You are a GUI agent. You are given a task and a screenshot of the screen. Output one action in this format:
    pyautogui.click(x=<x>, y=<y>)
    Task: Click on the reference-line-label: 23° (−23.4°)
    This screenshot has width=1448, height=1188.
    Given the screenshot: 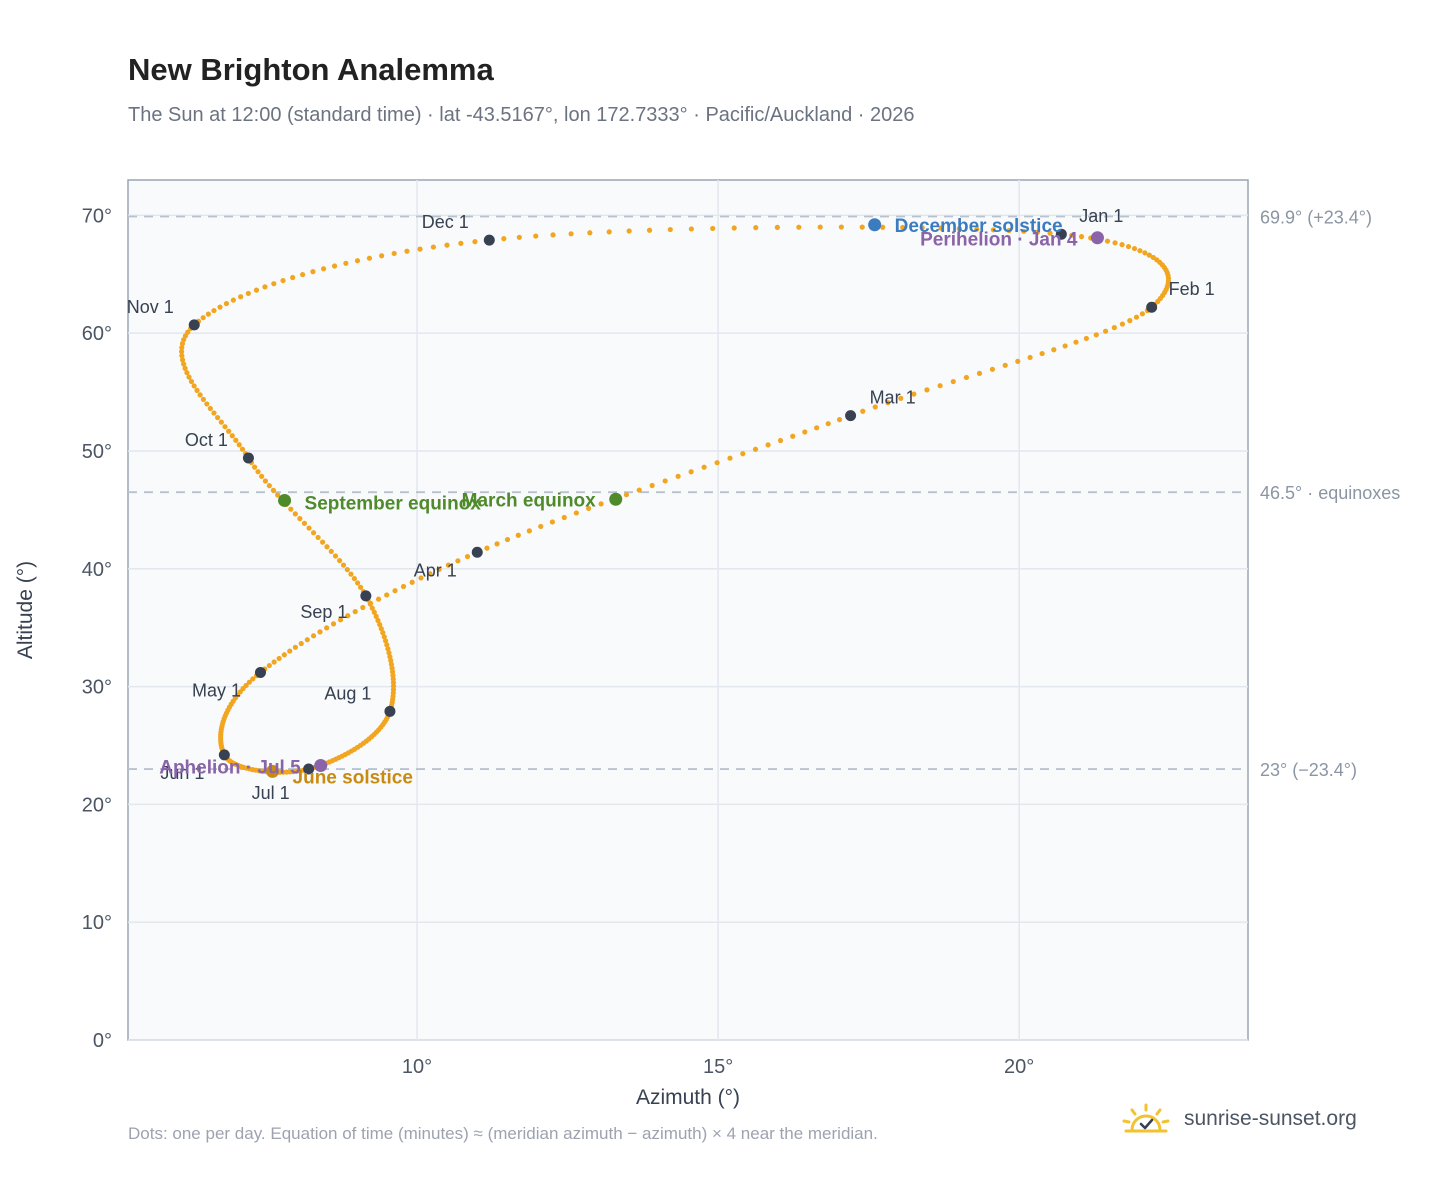 What is the action you would take?
    pyautogui.click(x=1308, y=770)
    